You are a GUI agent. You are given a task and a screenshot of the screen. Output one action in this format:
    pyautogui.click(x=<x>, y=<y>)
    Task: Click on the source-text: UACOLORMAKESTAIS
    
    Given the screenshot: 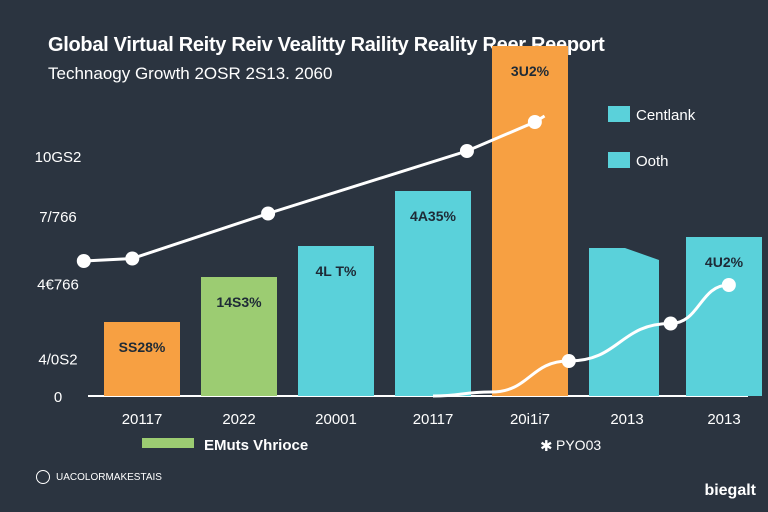 What is the action you would take?
    pyautogui.click(x=109, y=477)
    